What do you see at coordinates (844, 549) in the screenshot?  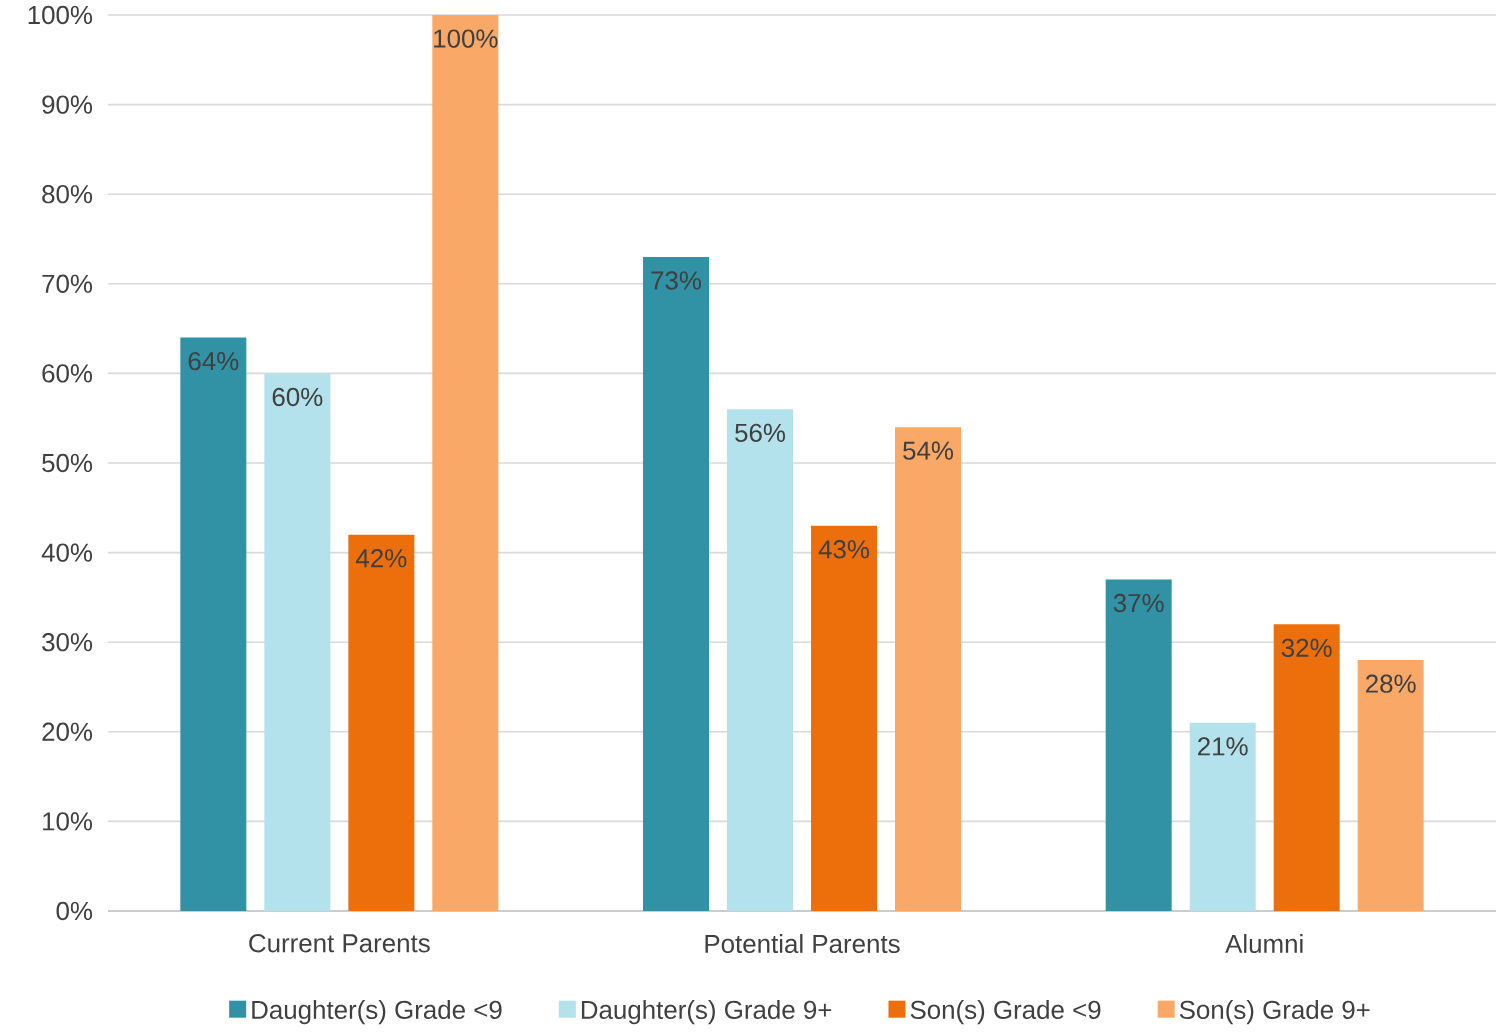 I see `data-label: 43%` at bounding box center [844, 549].